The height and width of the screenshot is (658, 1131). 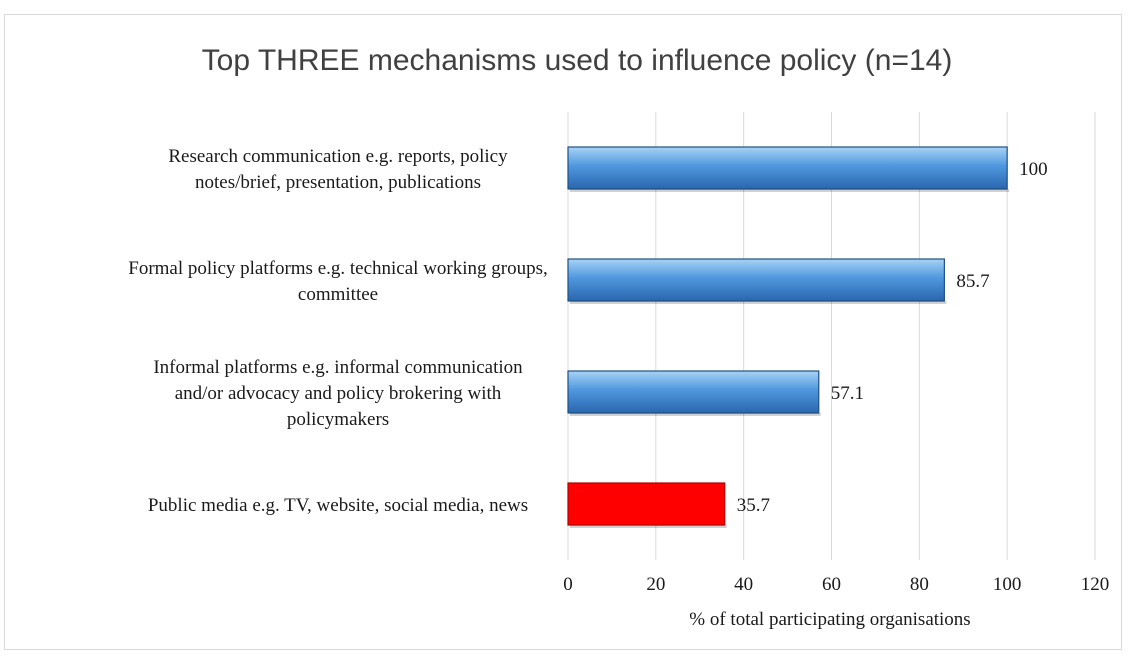 I want to click on data-label: 35.7, so click(x=753, y=505).